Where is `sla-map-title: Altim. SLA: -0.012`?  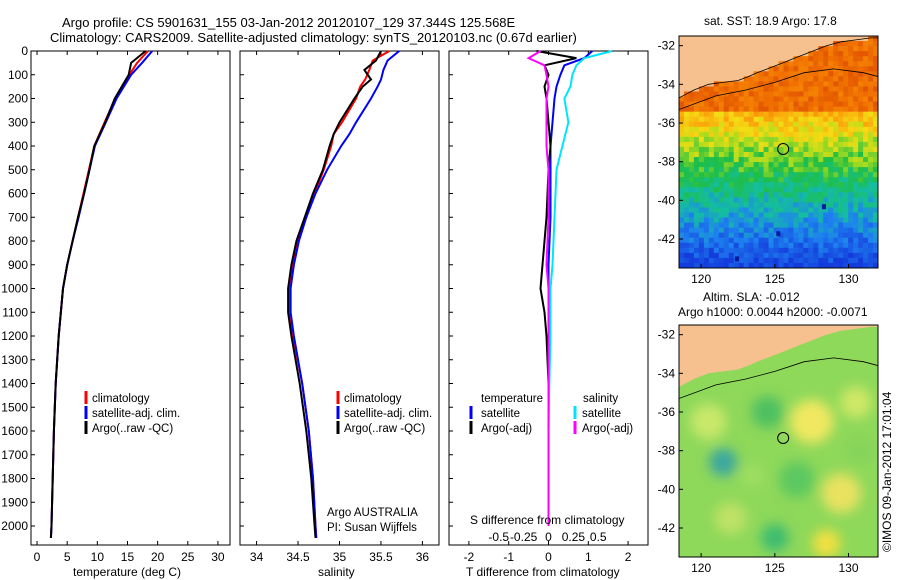 sla-map-title: Altim. SLA: -0.012 is located at coordinates (751, 297).